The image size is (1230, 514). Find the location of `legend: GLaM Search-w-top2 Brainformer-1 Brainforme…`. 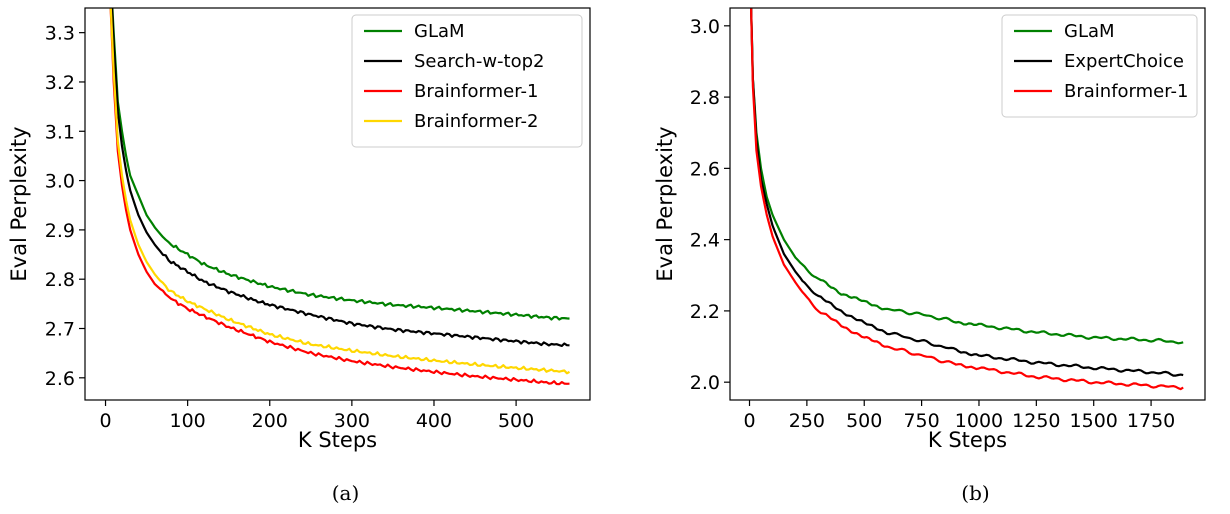

legend: GLaM Search-w-top2 Brainformer-1 Brainforme… is located at coordinates (467, 81).